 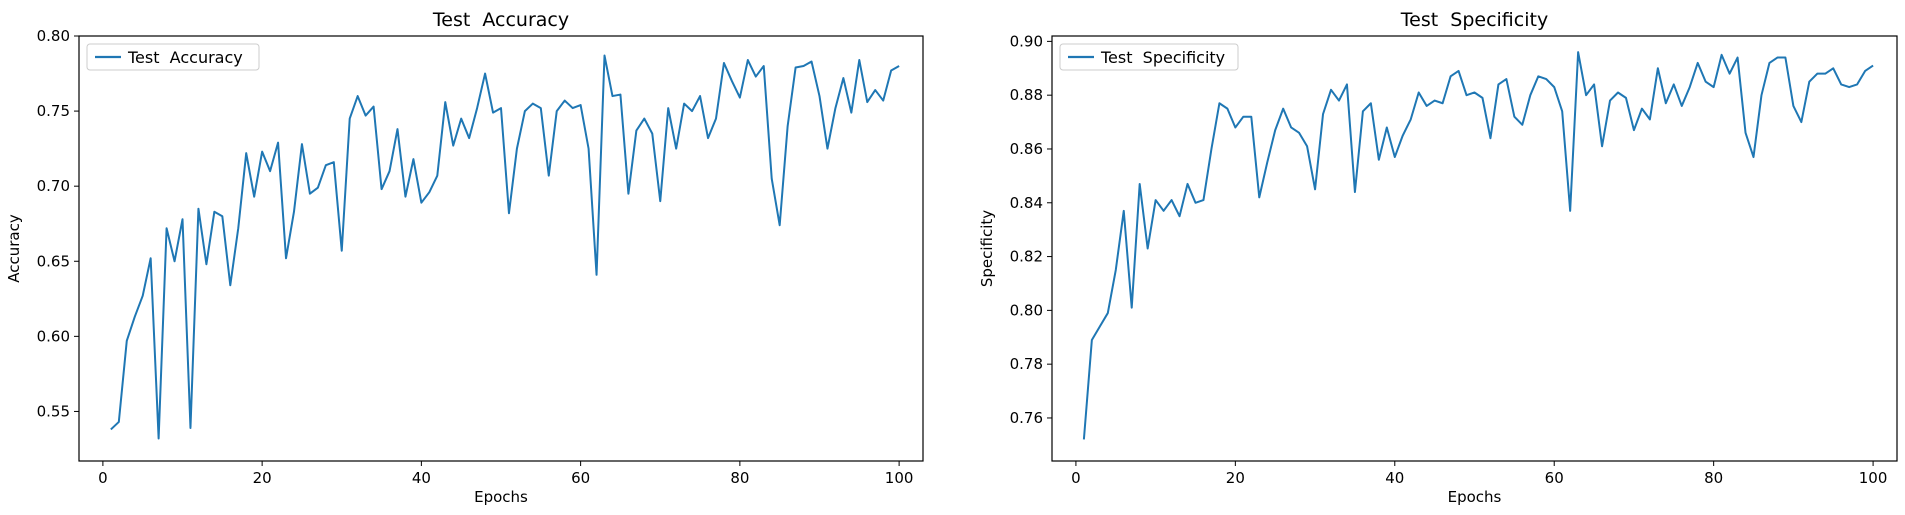 I want to click on chart1-xtick-label: 60, so click(x=580, y=478).